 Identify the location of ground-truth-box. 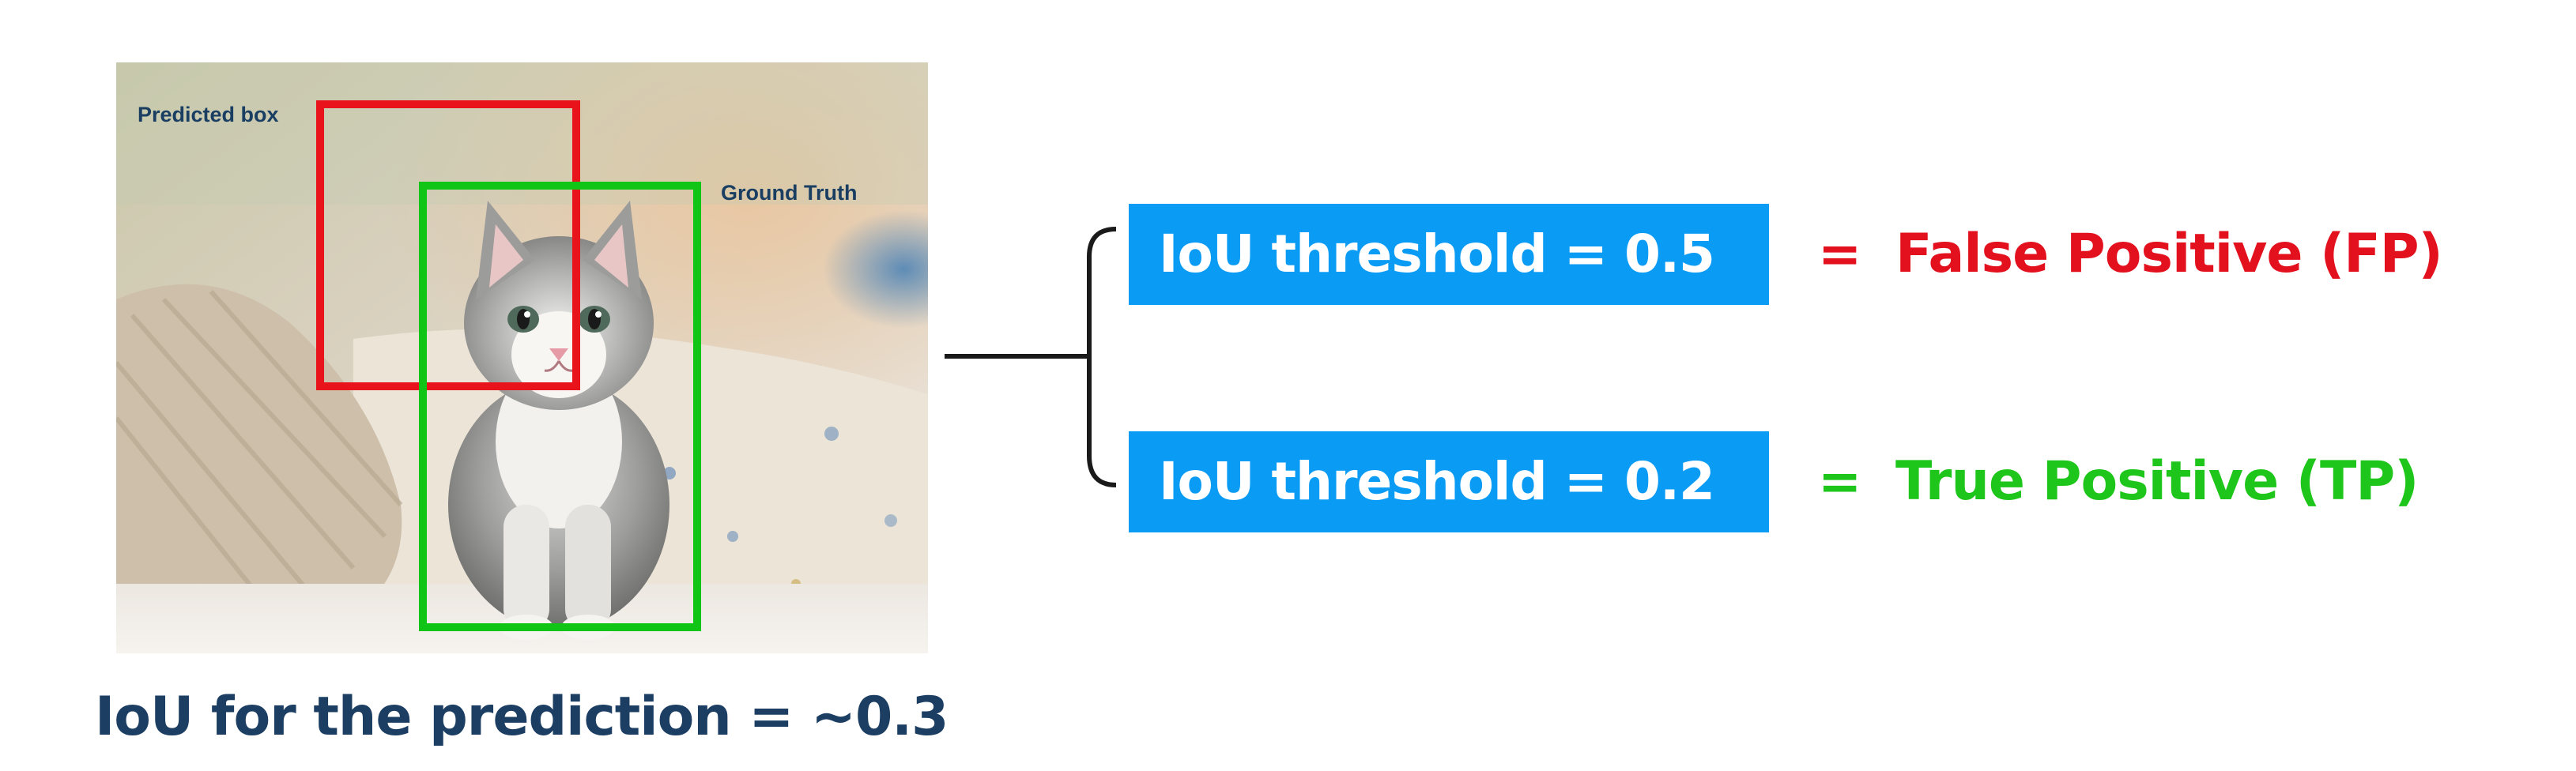
(560, 406).